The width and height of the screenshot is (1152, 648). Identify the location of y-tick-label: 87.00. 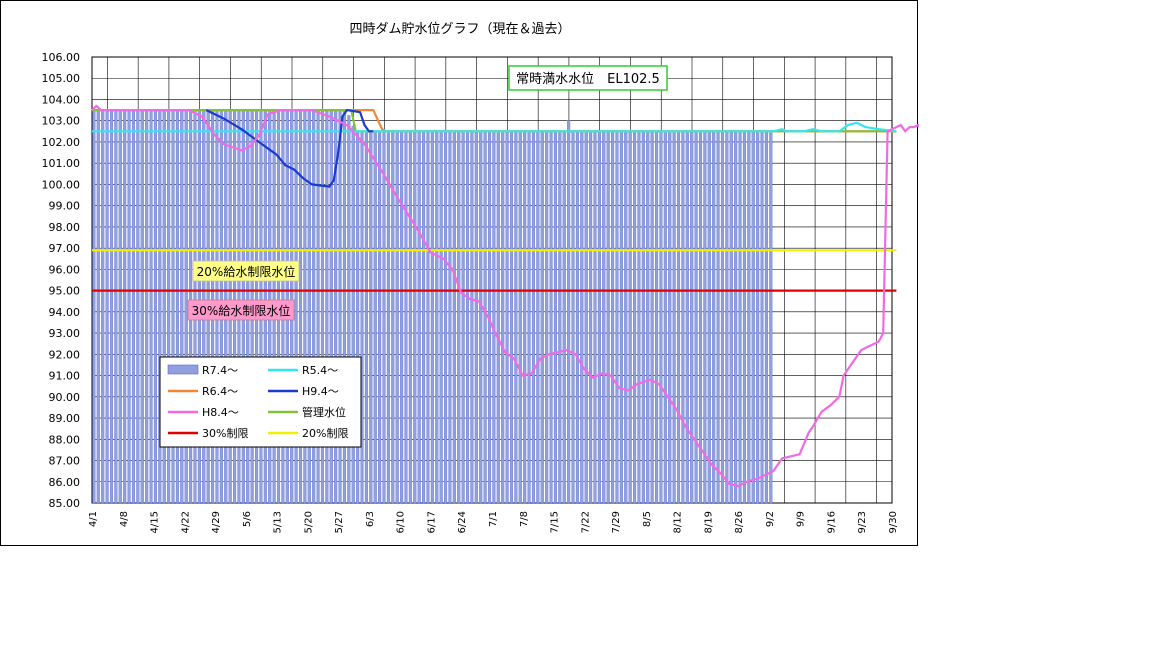
(65, 461).